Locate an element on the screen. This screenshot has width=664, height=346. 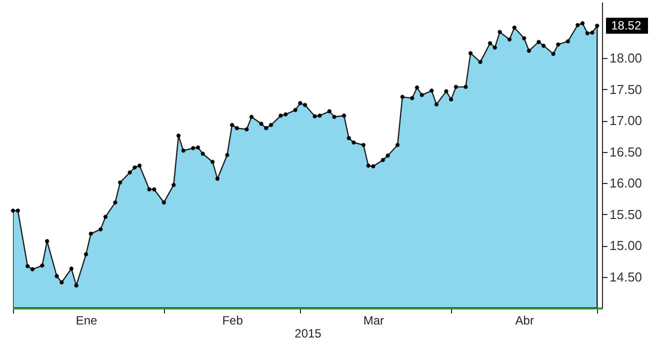
y-tick-label: 16.00 is located at coordinates (626, 183).